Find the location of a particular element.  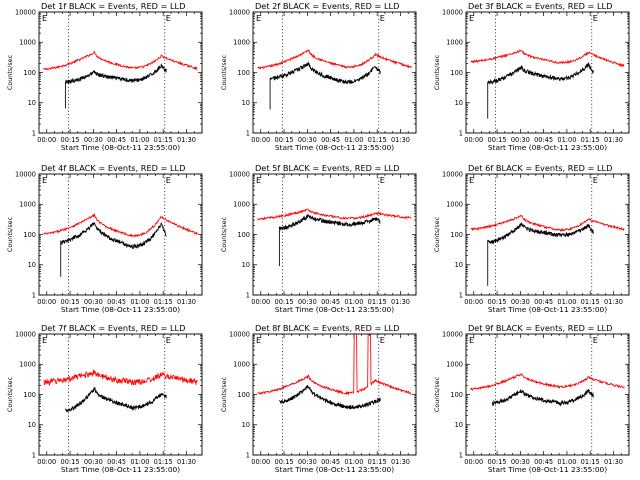

panel-title: Det 5f BLACK = Events, RED = LLD is located at coordinates (327, 168).